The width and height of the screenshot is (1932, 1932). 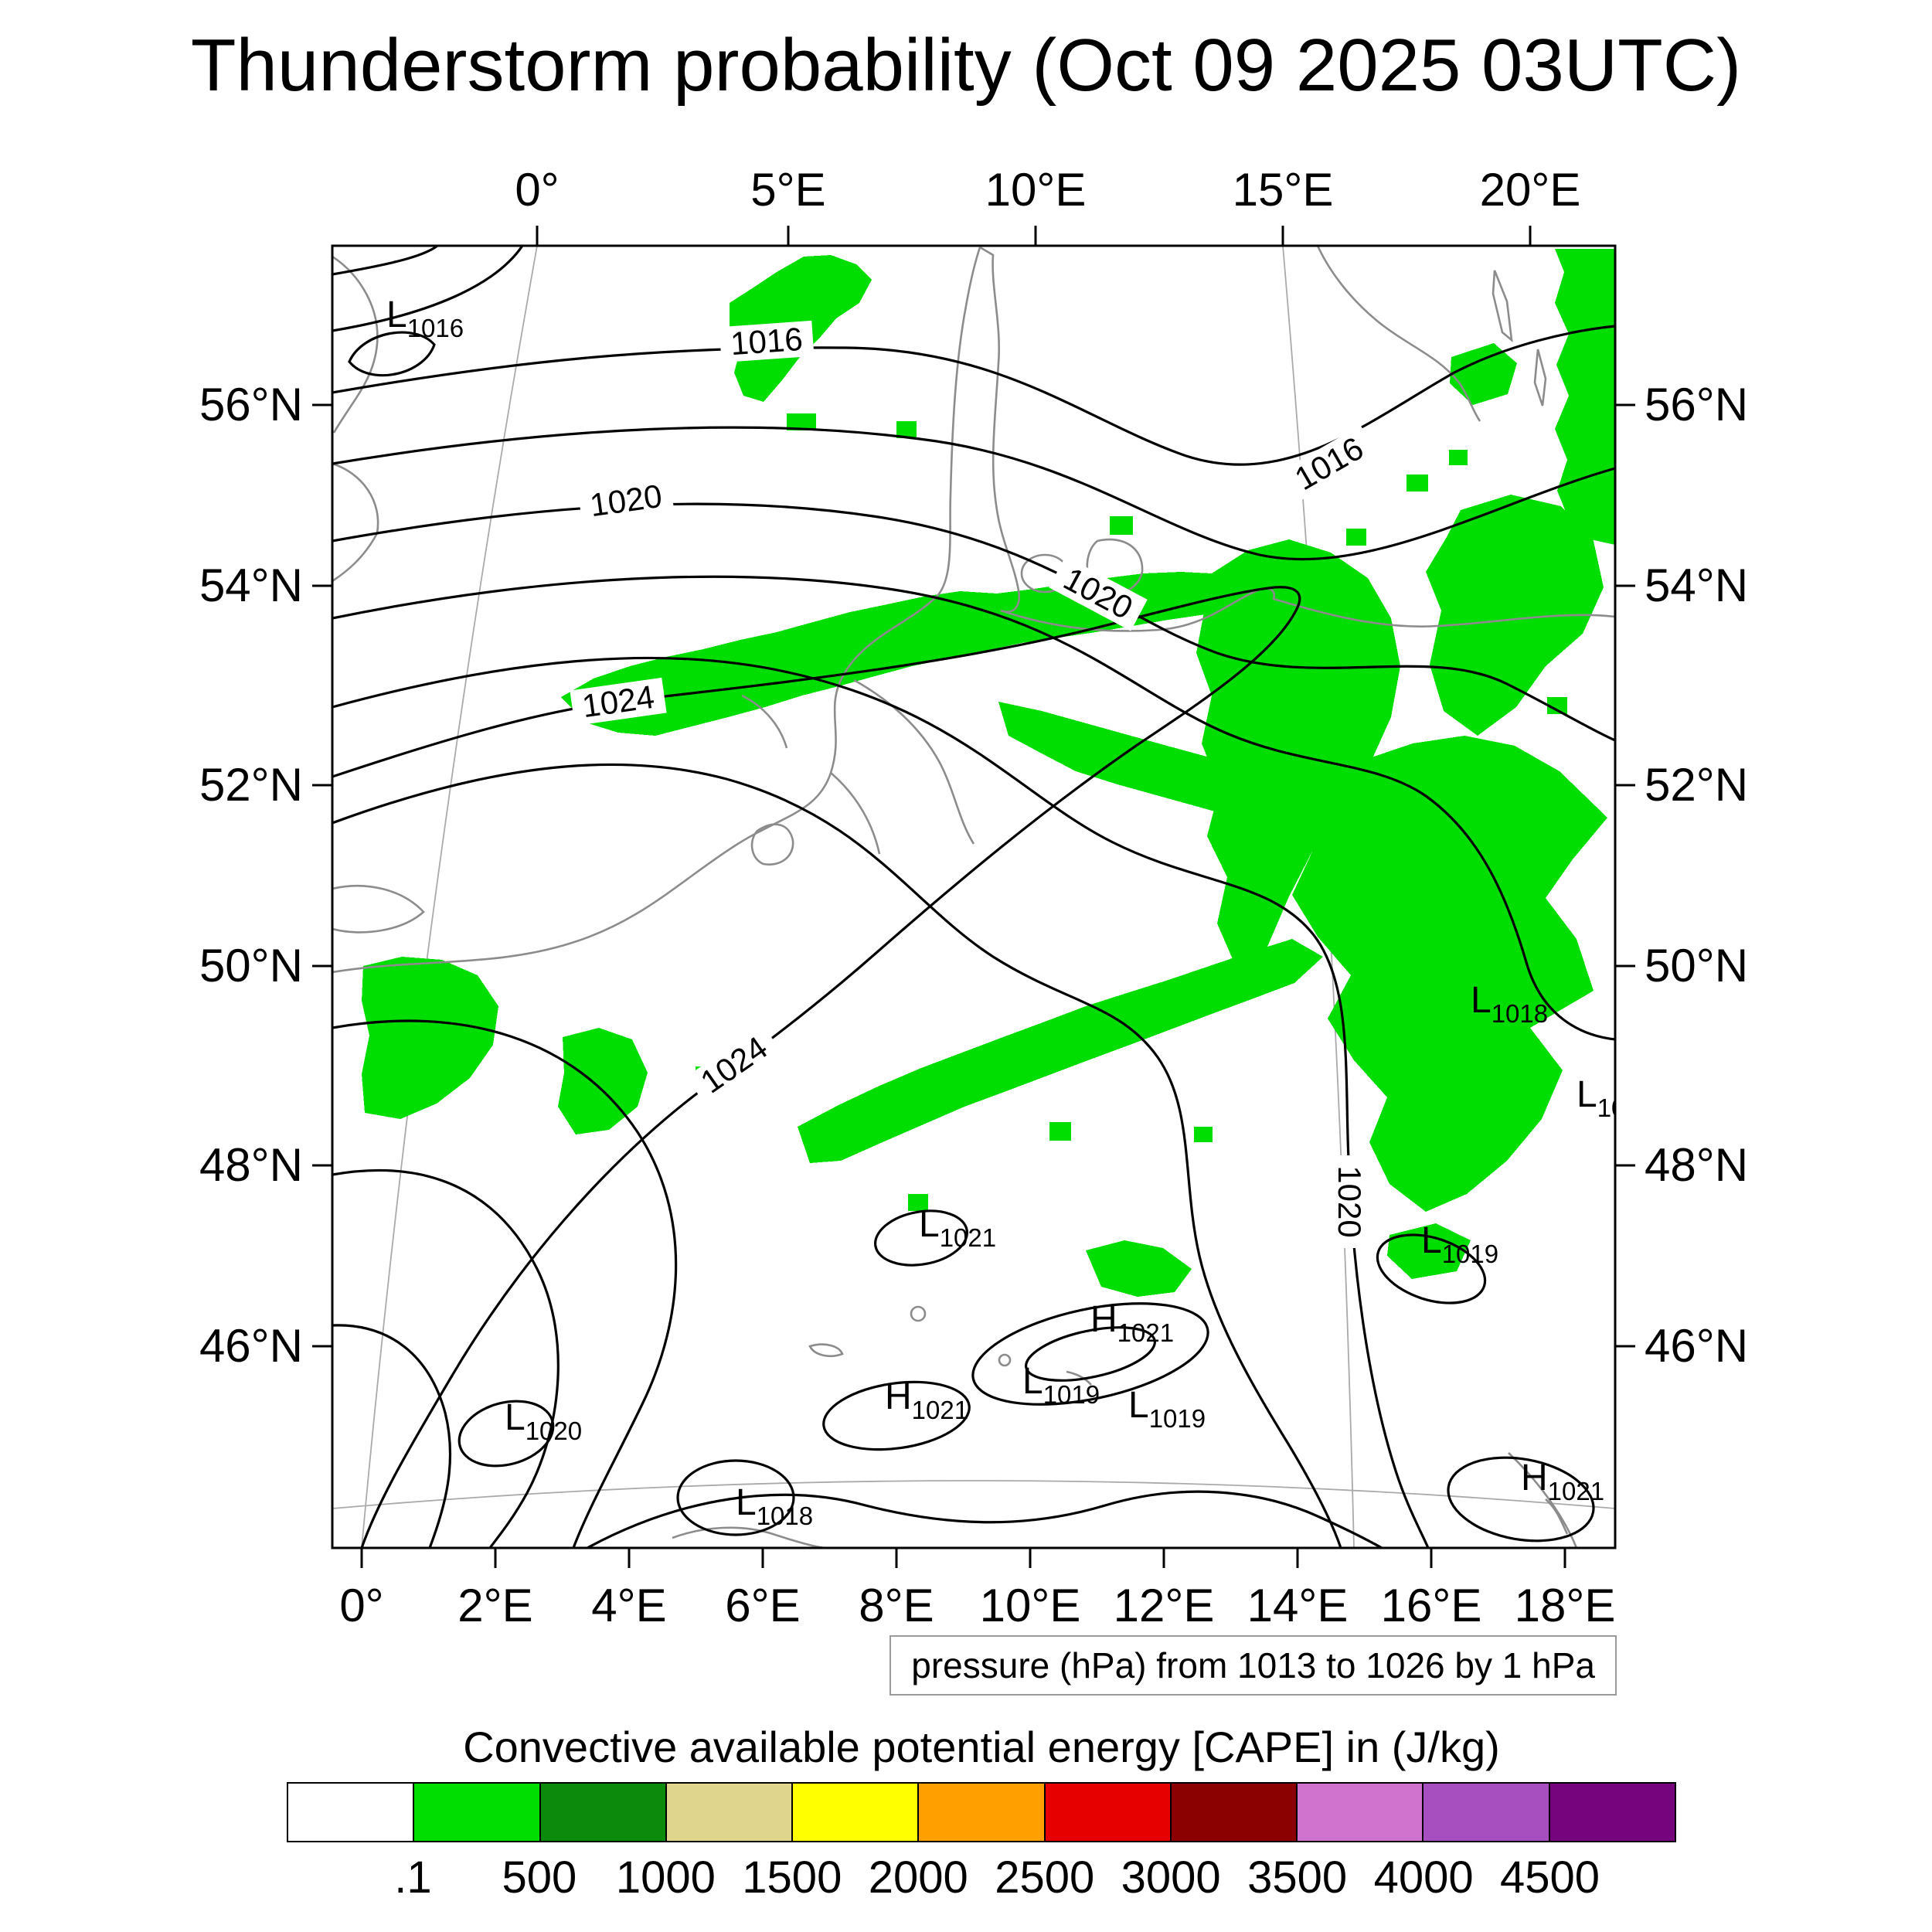 What do you see at coordinates (1164, 1605) in the screenshot?
I see `bottom-axis-label: 12°E` at bounding box center [1164, 1605].